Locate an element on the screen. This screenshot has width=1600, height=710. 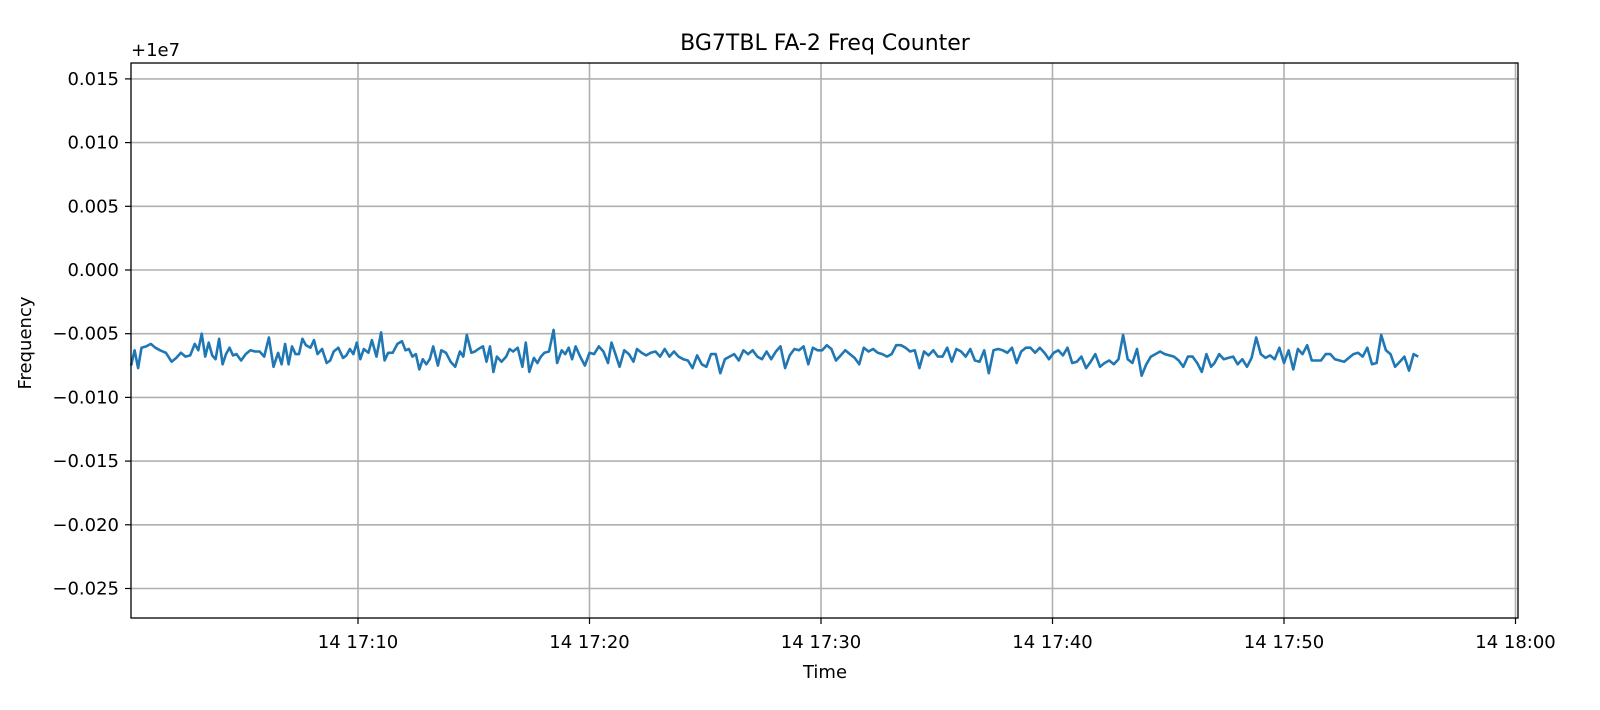
y-tick-label: −0.010 is located at coordinates (85, 397).